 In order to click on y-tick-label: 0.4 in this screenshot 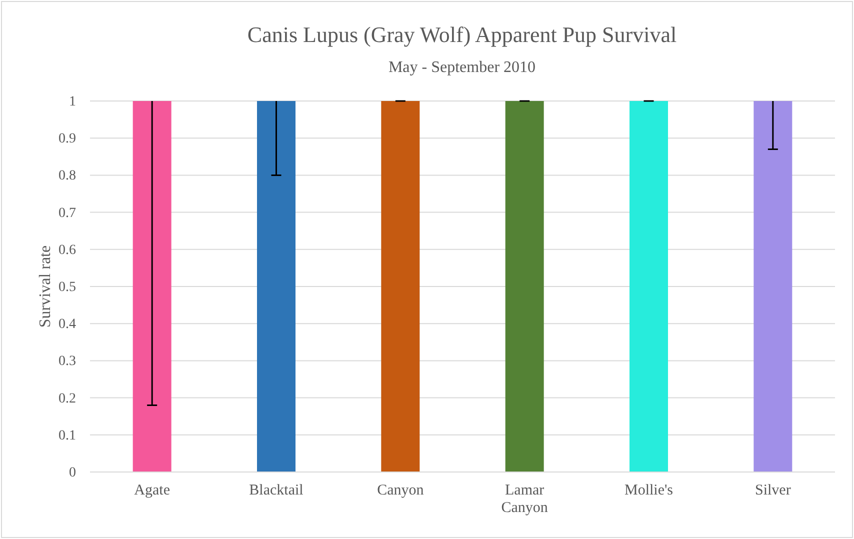, I will do `click(67, 324)`.